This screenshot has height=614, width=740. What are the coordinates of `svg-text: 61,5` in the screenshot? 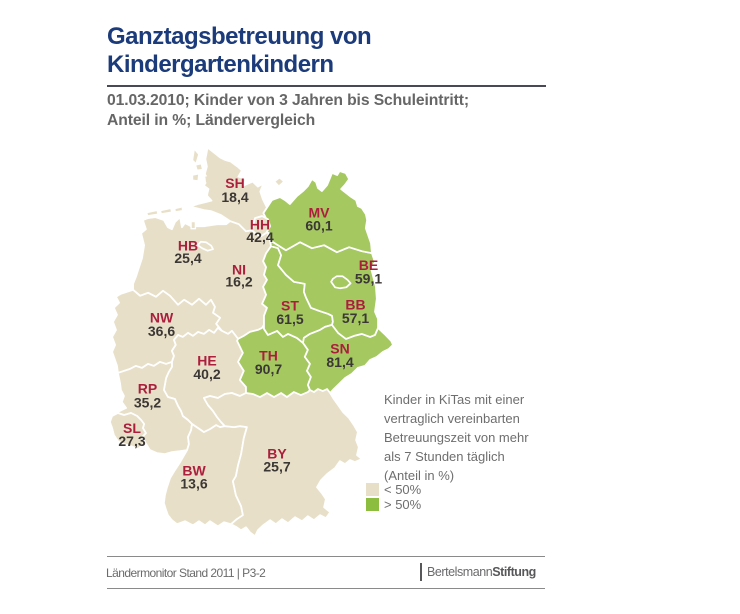 It's located at (289, 319).